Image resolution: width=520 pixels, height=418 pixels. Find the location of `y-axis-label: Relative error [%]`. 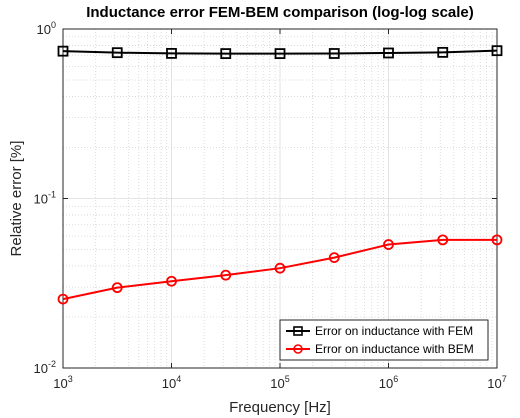

y-axis-label: Relative error [%] is located at coordinates (16, 199).